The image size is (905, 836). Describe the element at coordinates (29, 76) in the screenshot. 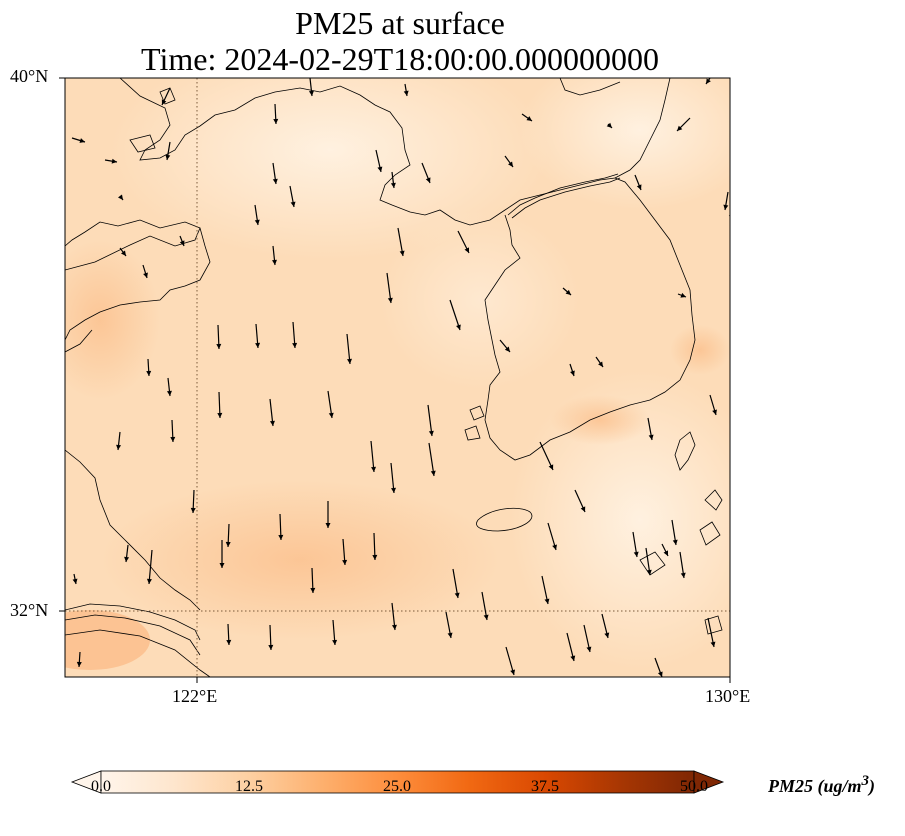

I see `lat-label-40n: 40°N` at that location.